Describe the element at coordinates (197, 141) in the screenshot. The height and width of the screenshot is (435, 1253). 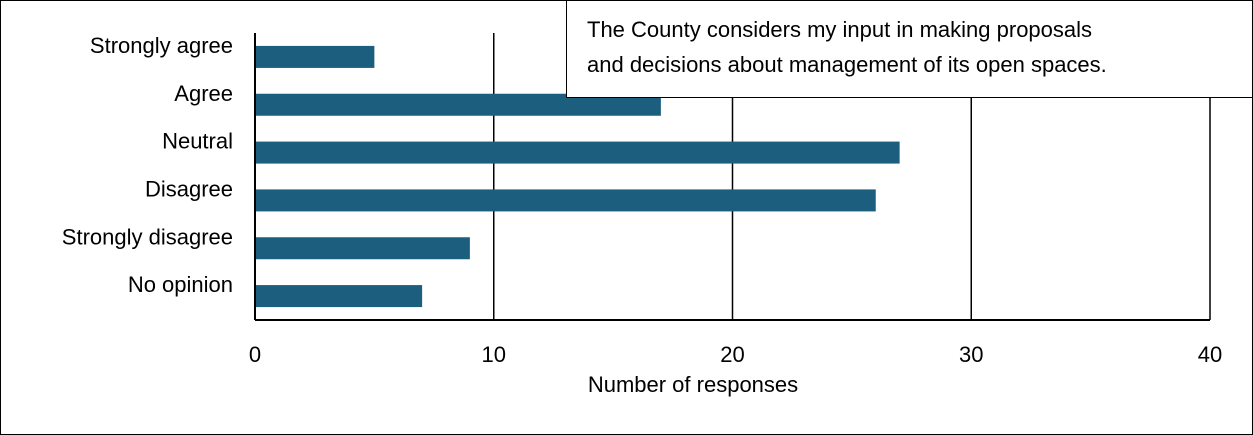
I see `category-label-neutral: Neutral` at that location.